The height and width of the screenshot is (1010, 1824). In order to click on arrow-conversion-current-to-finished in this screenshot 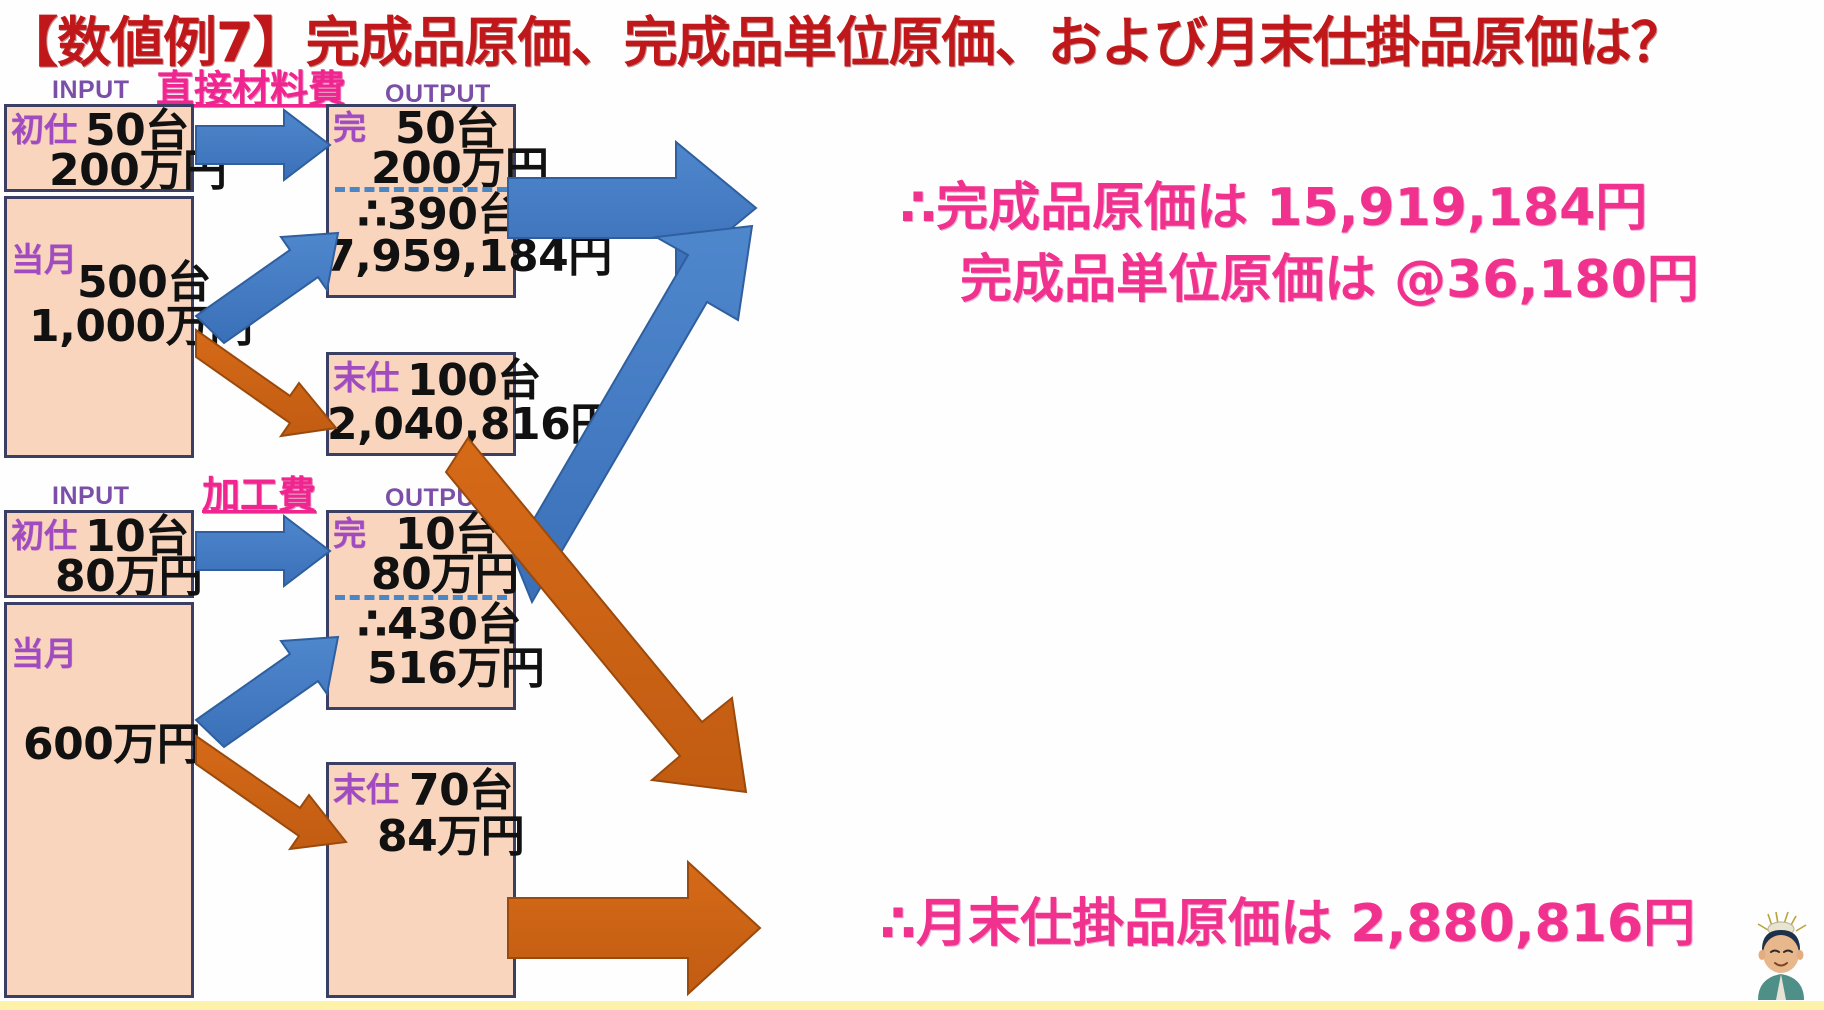, I will do `click(267, 692)`.